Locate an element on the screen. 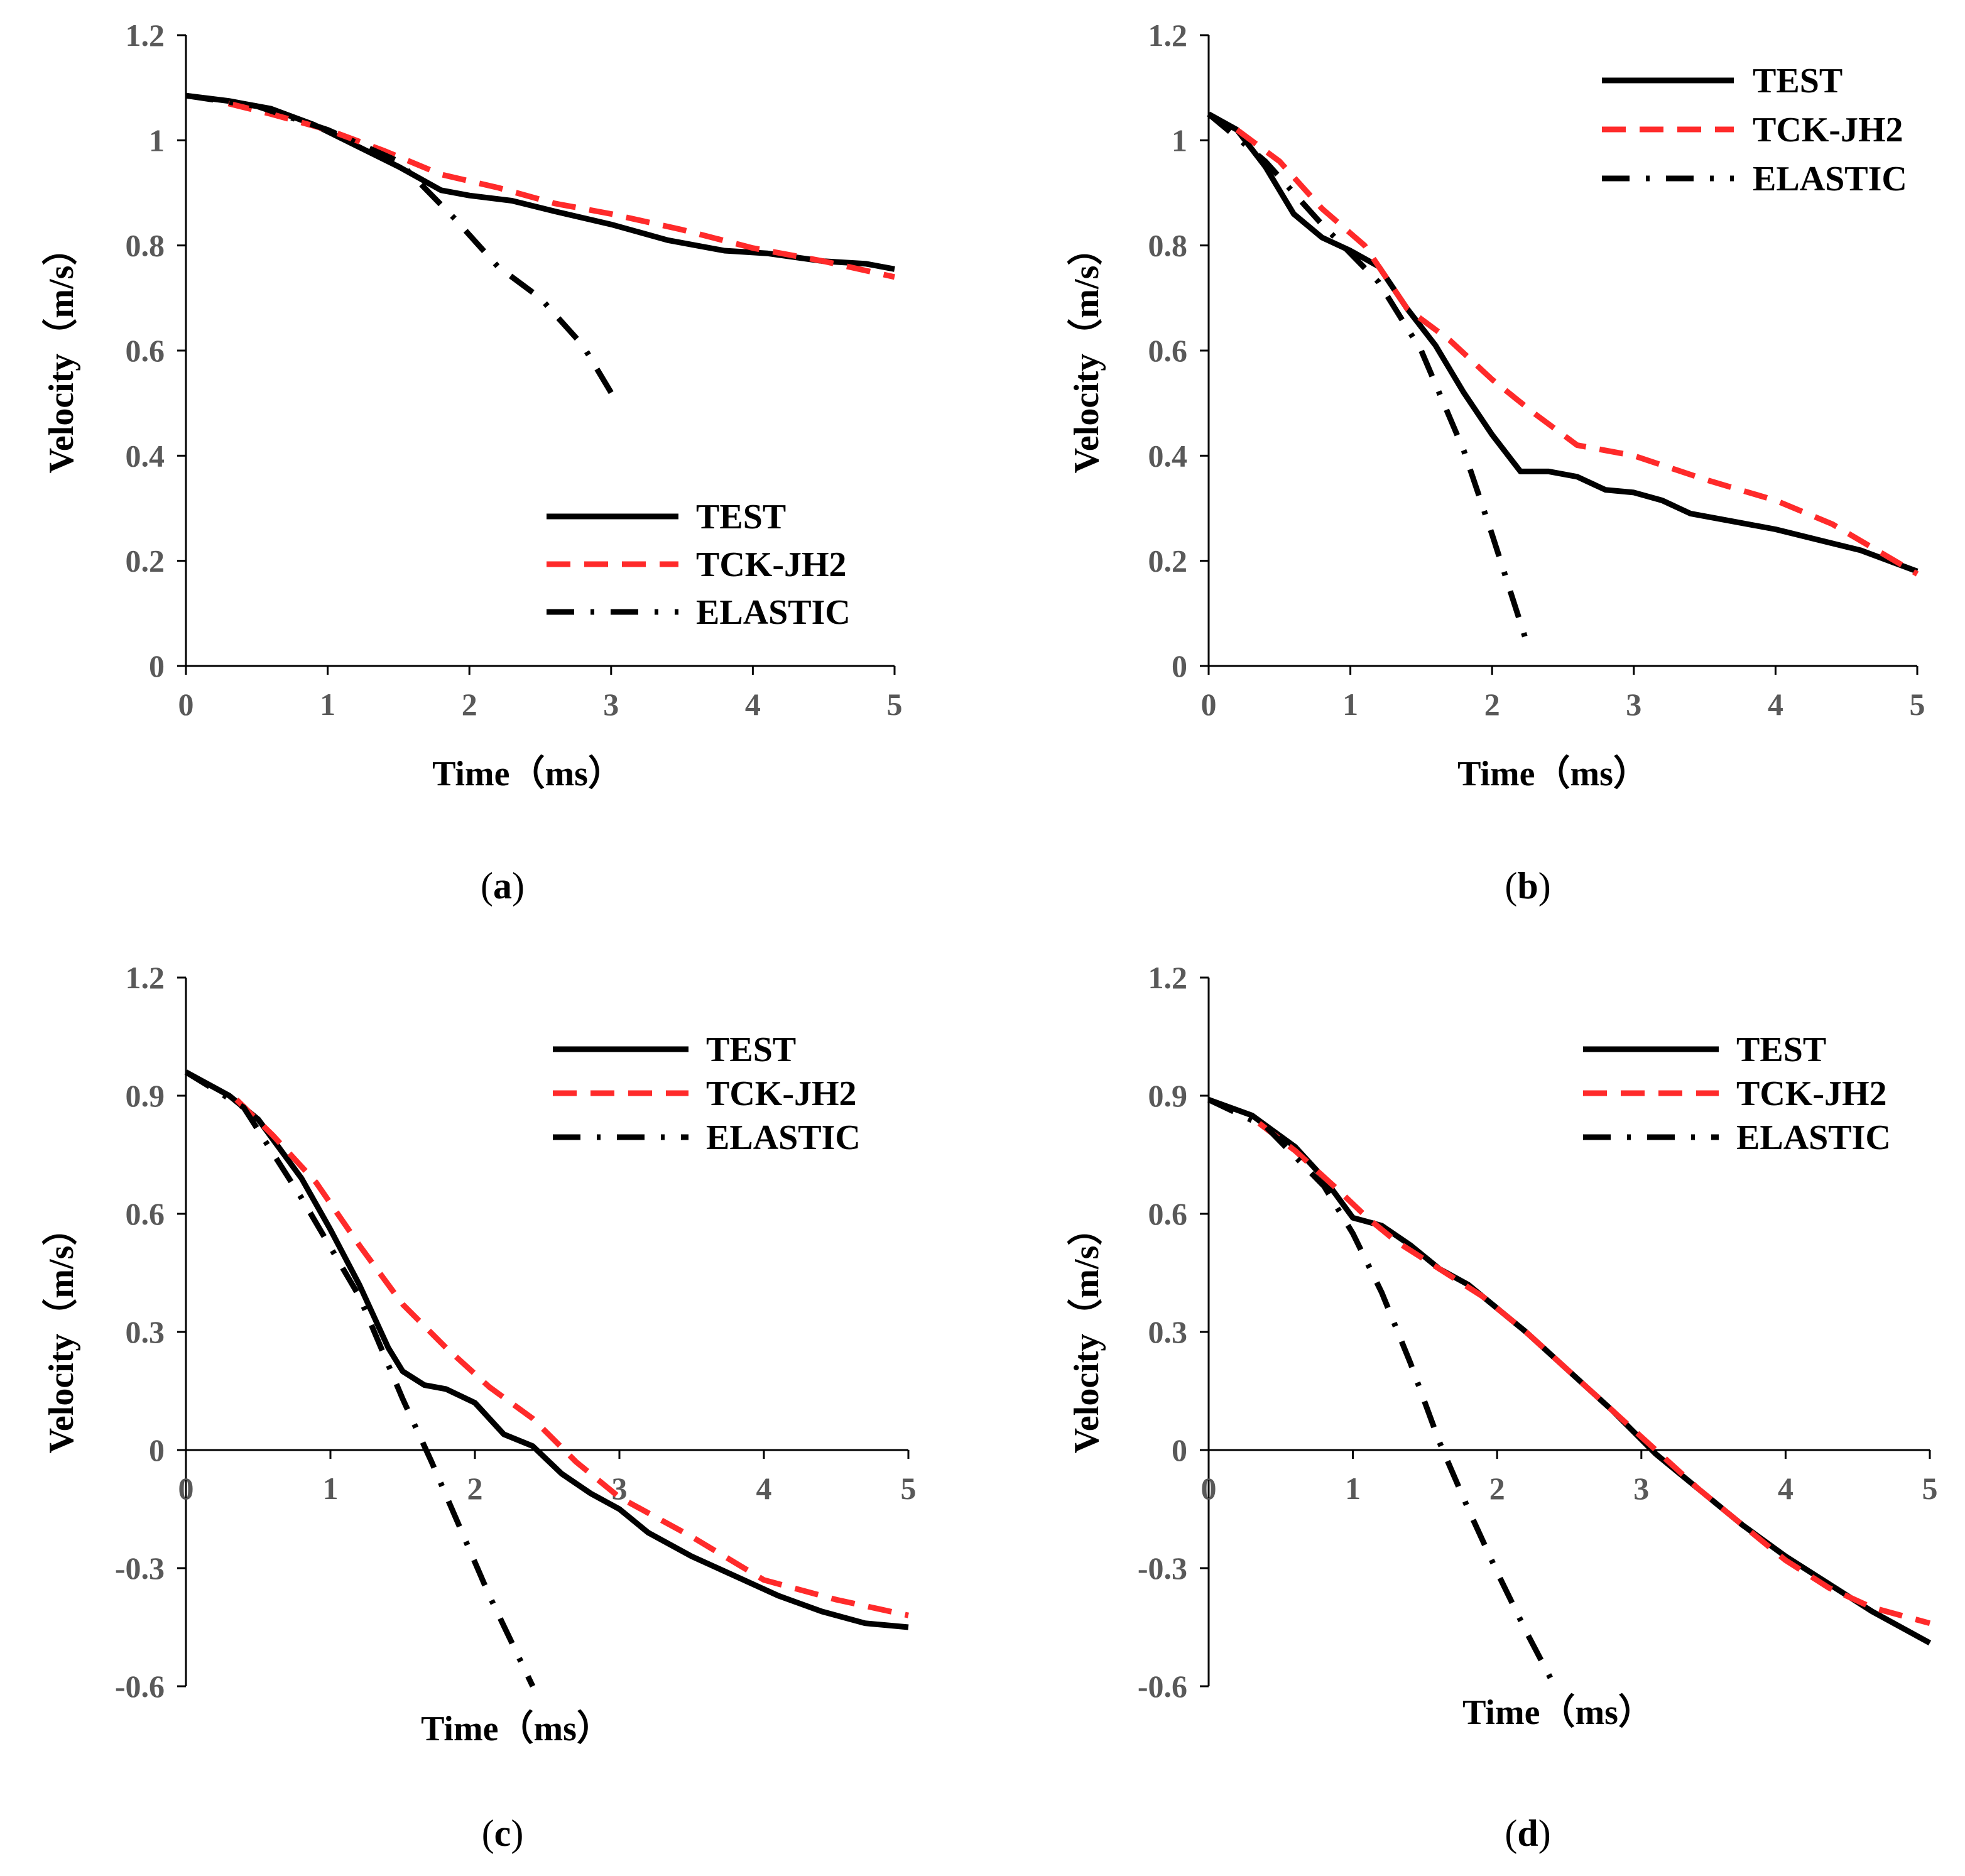 This screenshot has height=1876, width=1965. caption-letter: a is located at coordinates (503, 886).